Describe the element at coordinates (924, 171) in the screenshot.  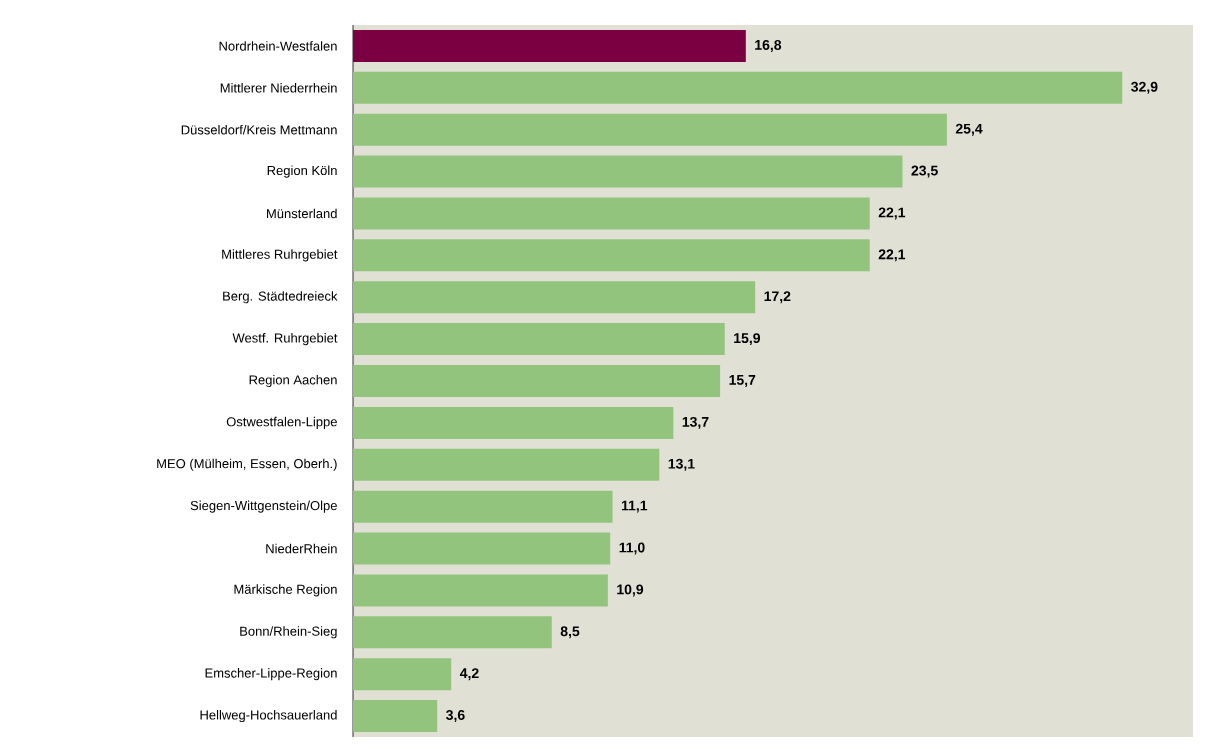
I see `data-label: 23,5` at that location.